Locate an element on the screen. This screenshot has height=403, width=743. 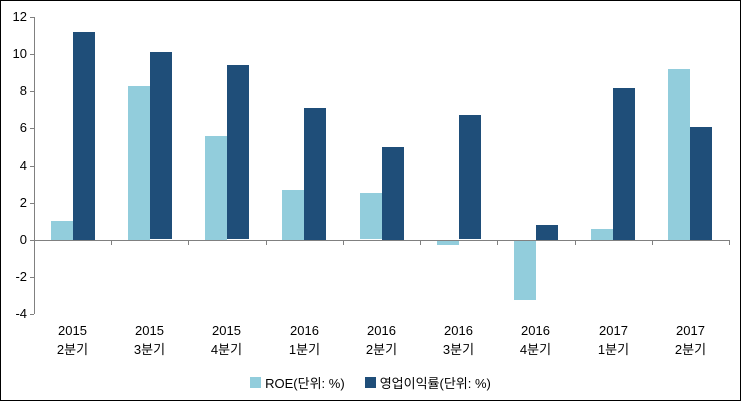
legend-item-roe: ROE(단위: %) is located at coordinates (297, 382).